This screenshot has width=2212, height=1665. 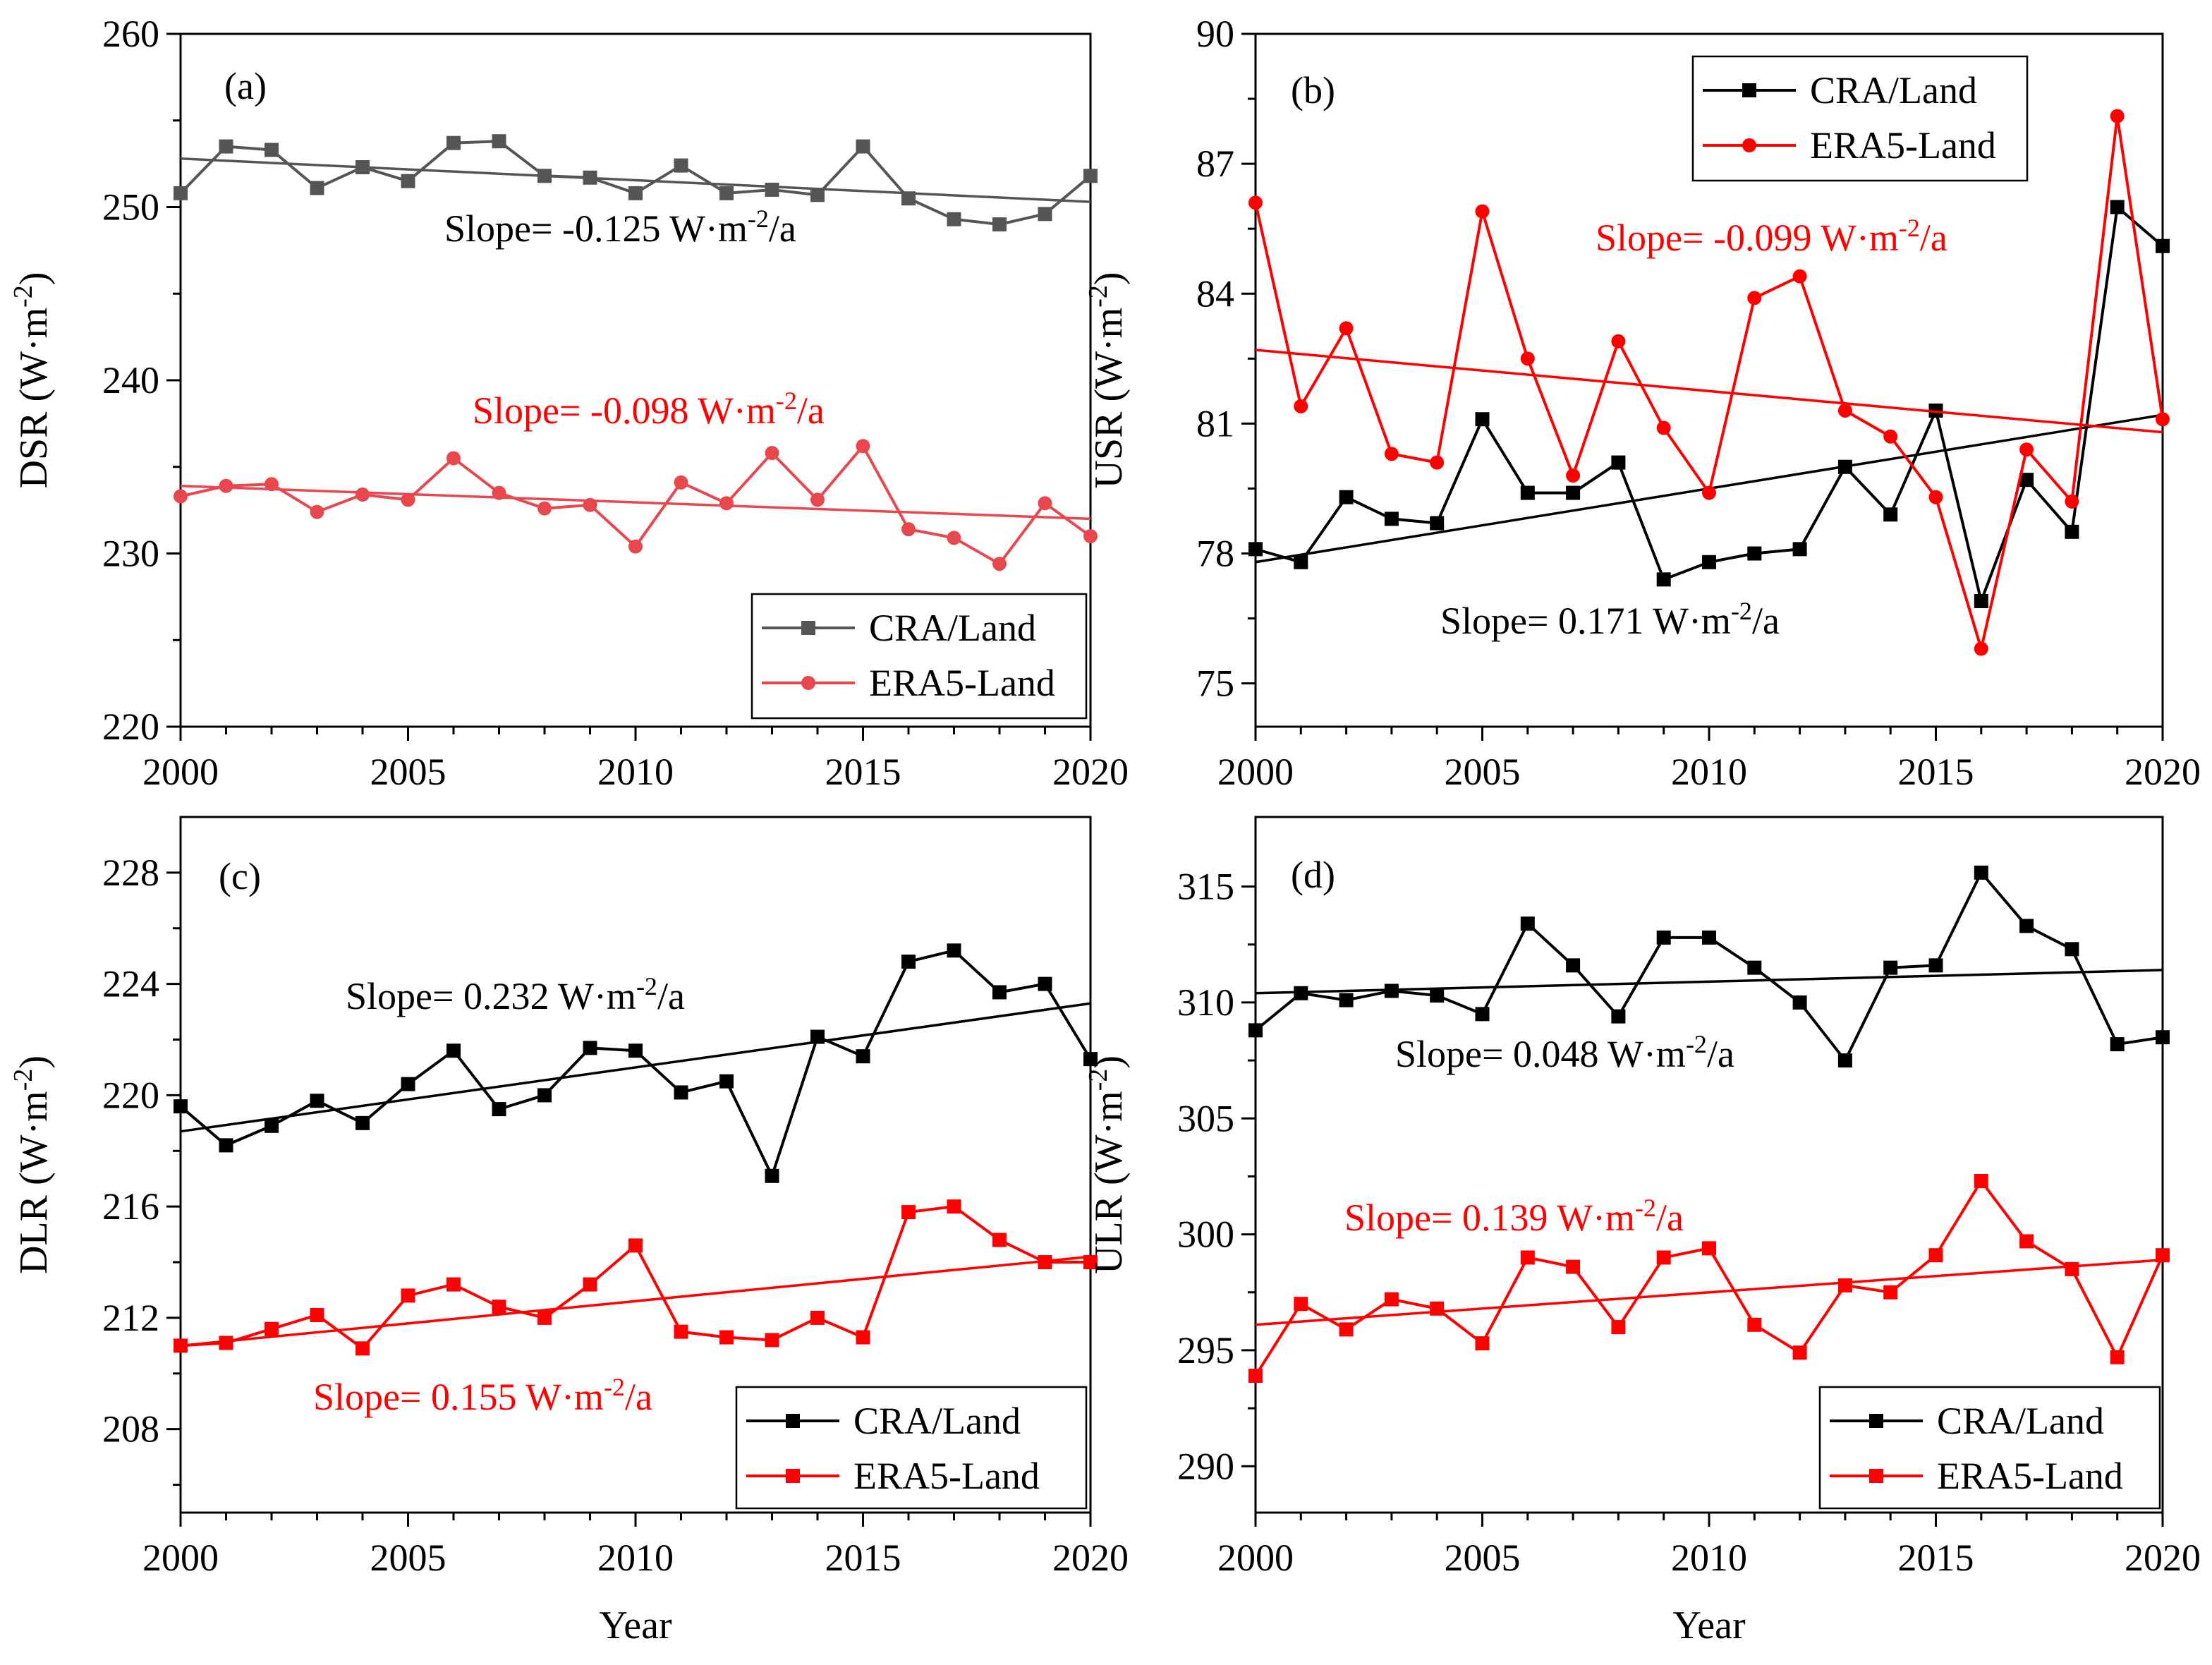 I want to click on trend-line, so click(x=635, y=1067).